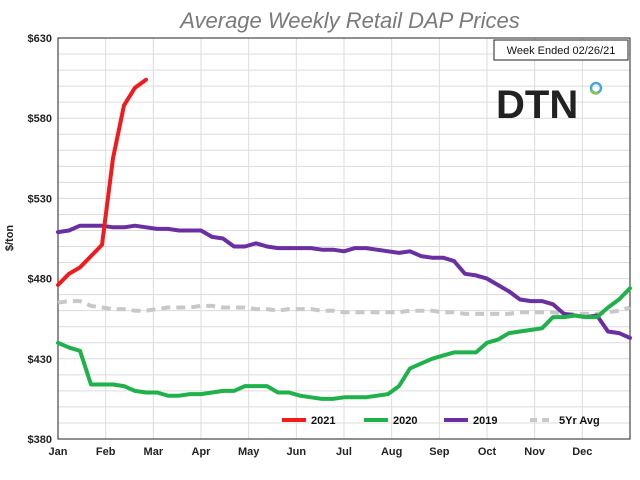  What do you see at coordinates (344, 452) in the screenshot?
I see `x-tick-label: Jul` at bounding box center [344, 452].